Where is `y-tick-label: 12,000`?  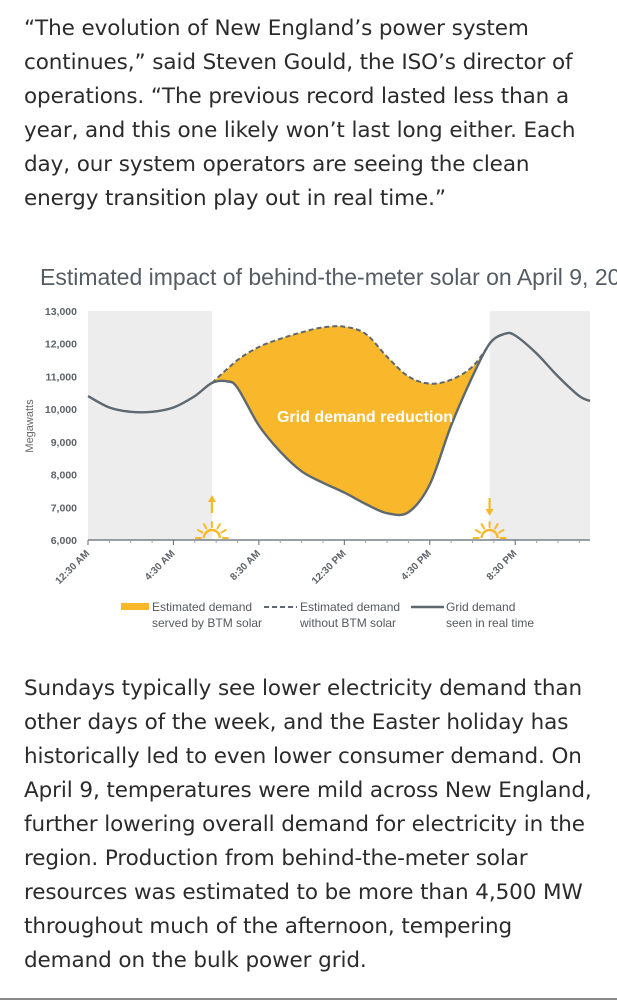 y-tick-label: 12,000 is located at coordinates (61, 345).